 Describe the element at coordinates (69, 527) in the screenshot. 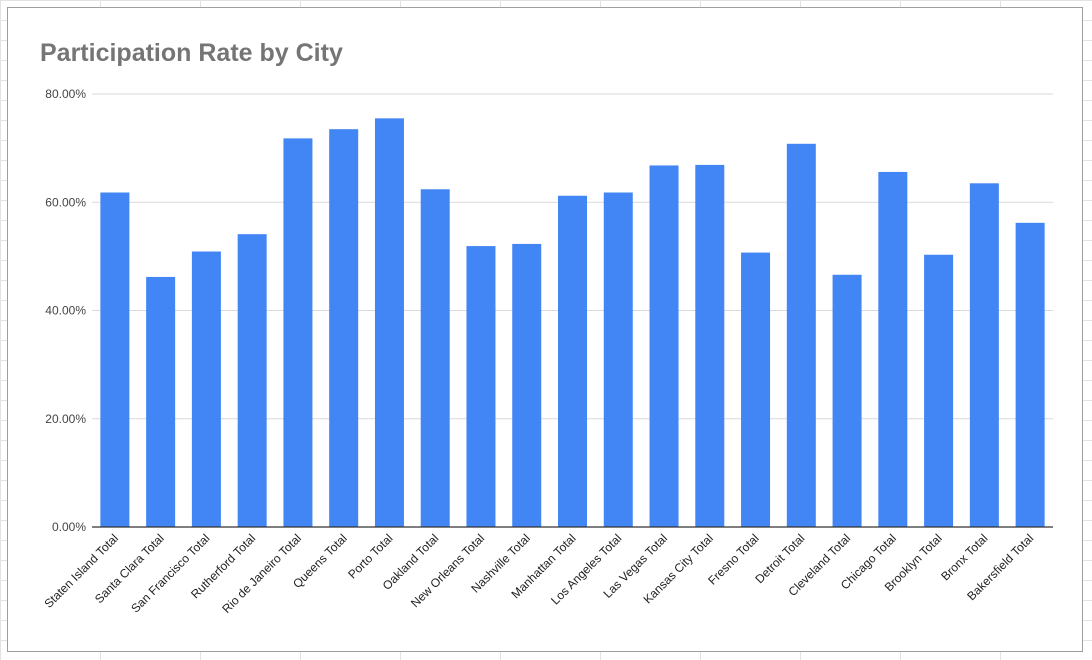

I see `y-tick-label: 0.00%` at that location.